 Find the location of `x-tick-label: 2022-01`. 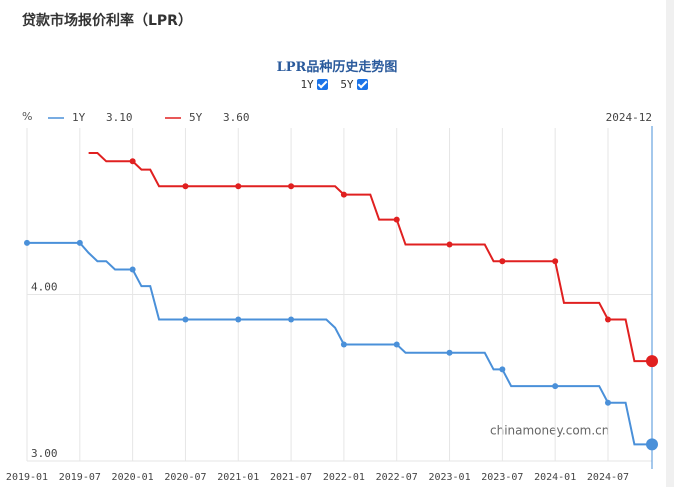

x-tick-label: 2022-01 is located at coordinates (344, 477).